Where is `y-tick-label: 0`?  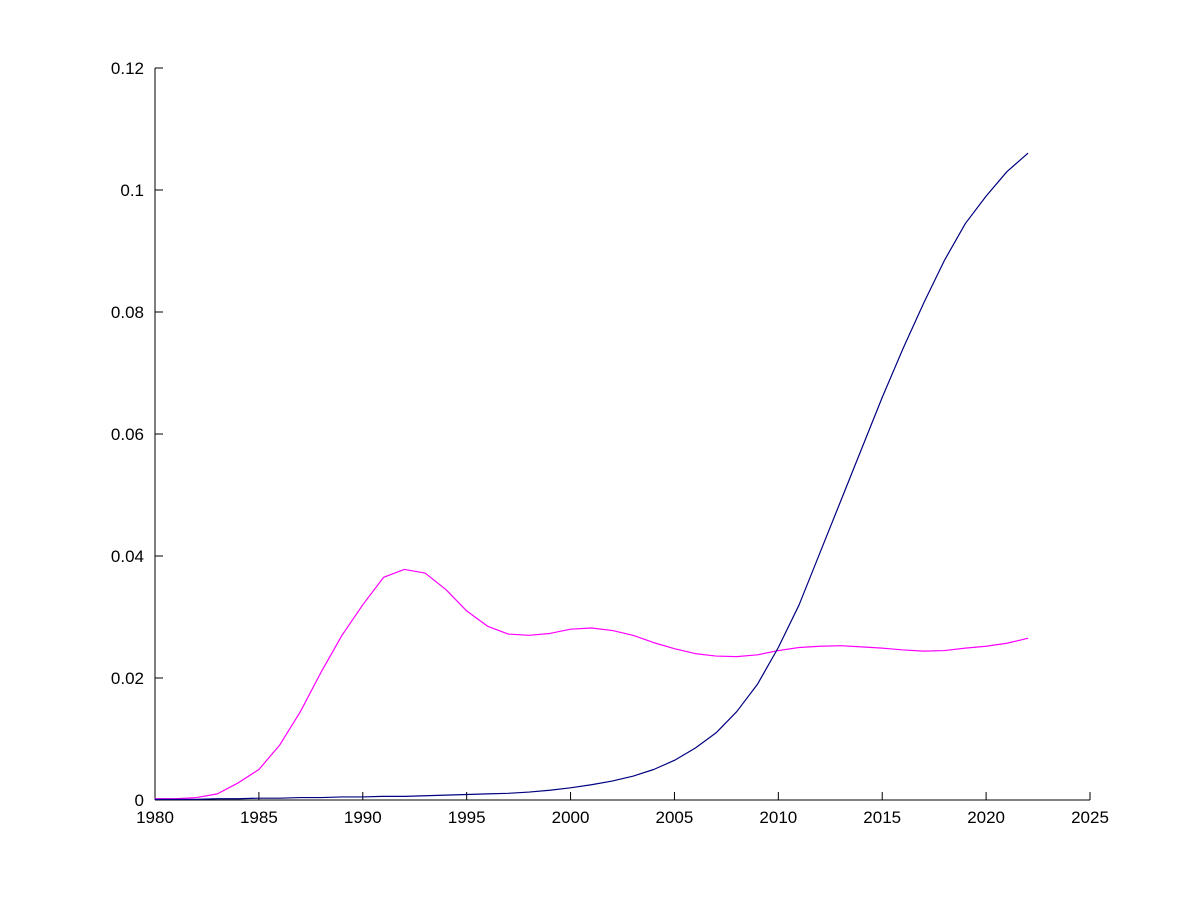
y-tick-label: 0 is located at coordinates (139, 800).